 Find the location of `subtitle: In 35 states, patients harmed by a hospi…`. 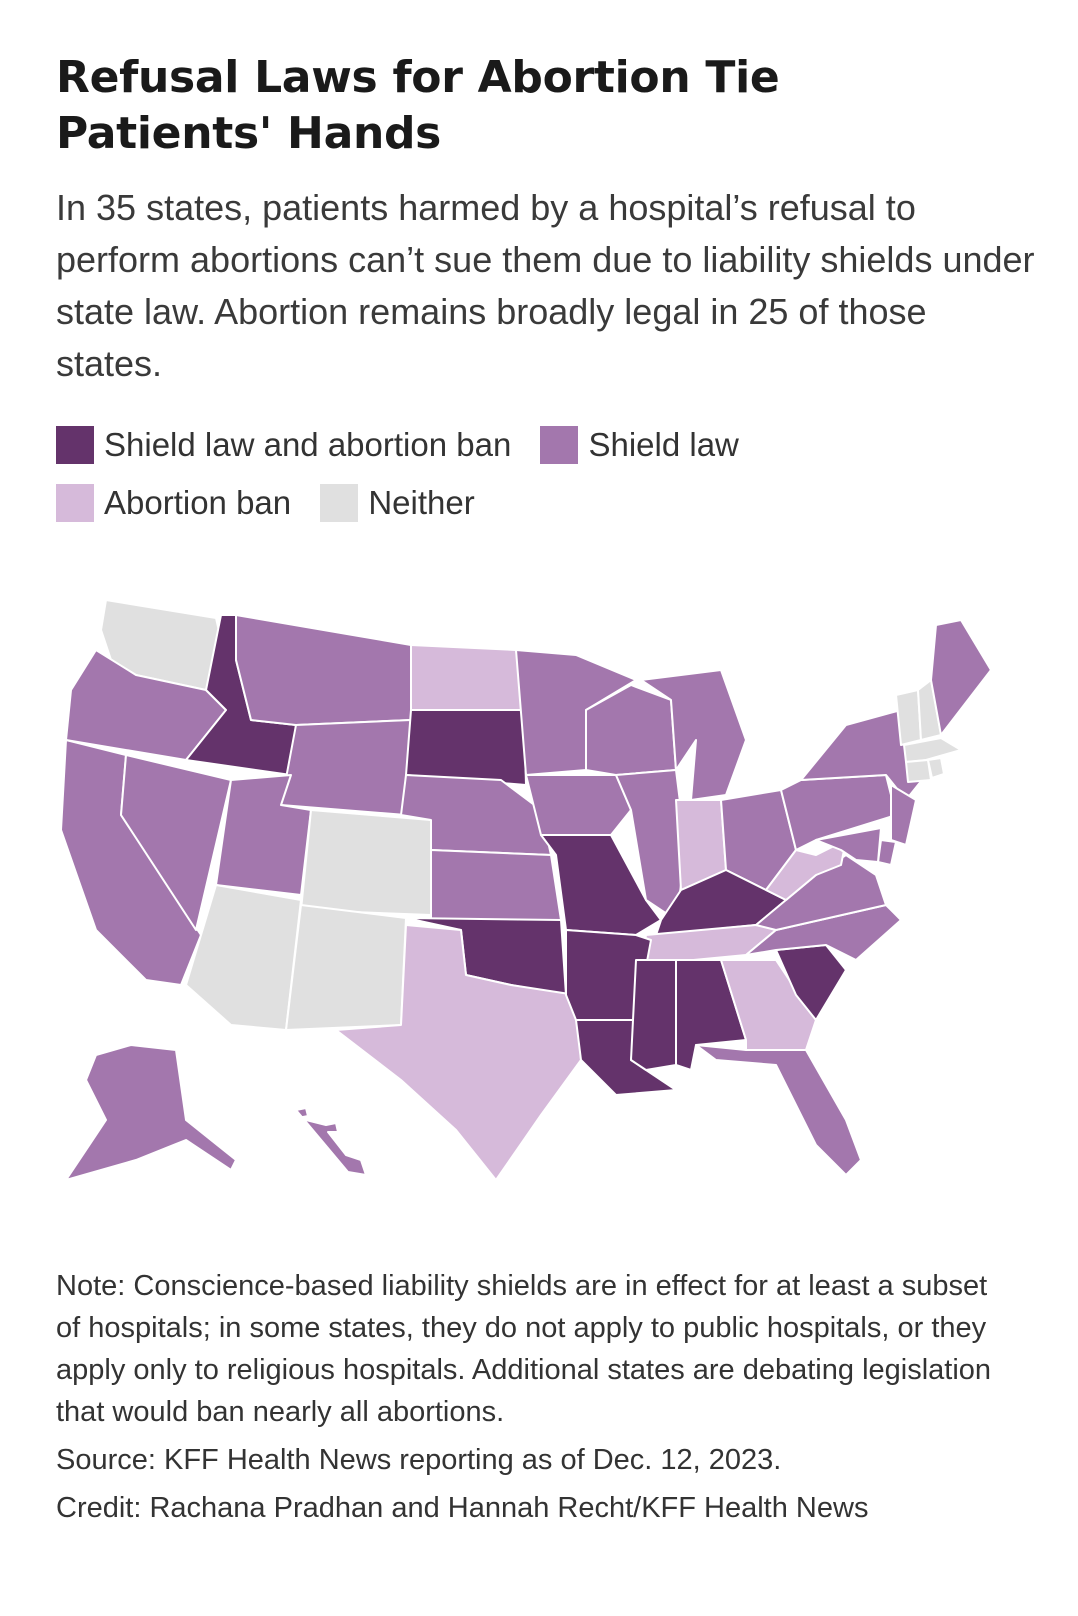

subtitle: In 35 states, patients harmed by a hospi… is located at coordinates (545, 285).